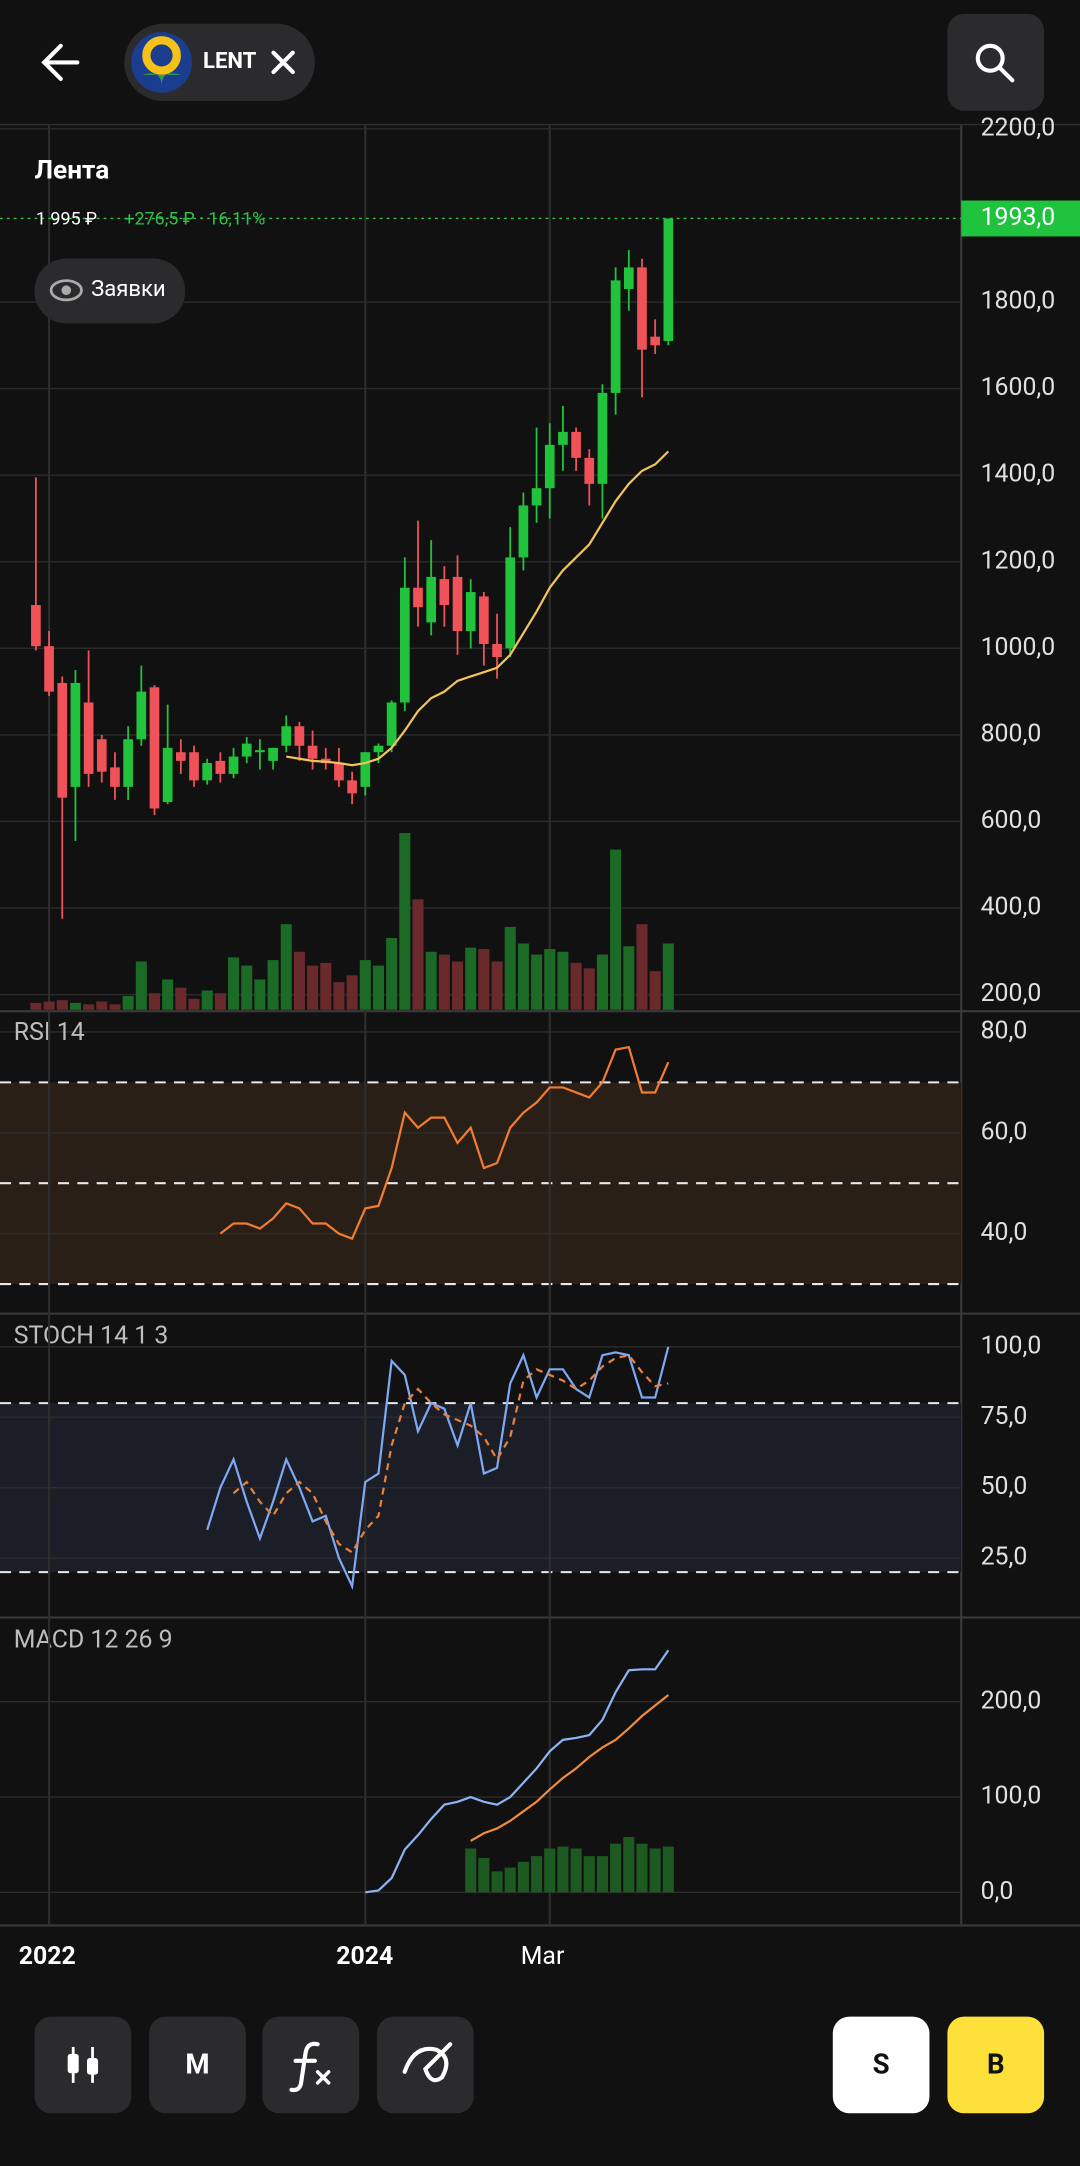 The width and height of the screenshot is (1080, 2166). Describe the element at coordinates (1018, 127) in the screenshot. I see `y-tick-label: 2200,0` at that location.